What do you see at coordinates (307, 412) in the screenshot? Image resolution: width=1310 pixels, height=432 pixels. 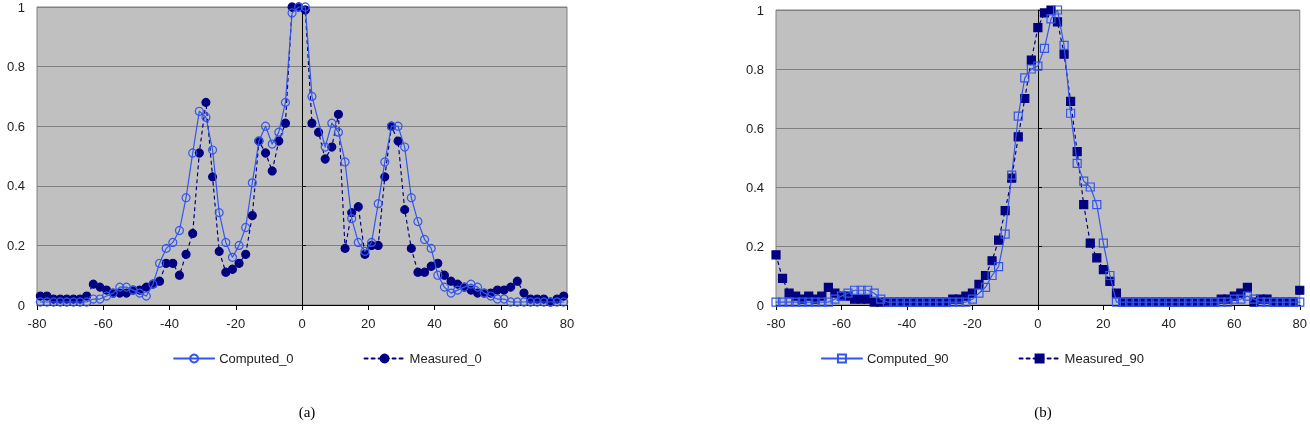 I see `text: (a)` at bounding box center [307, 412].